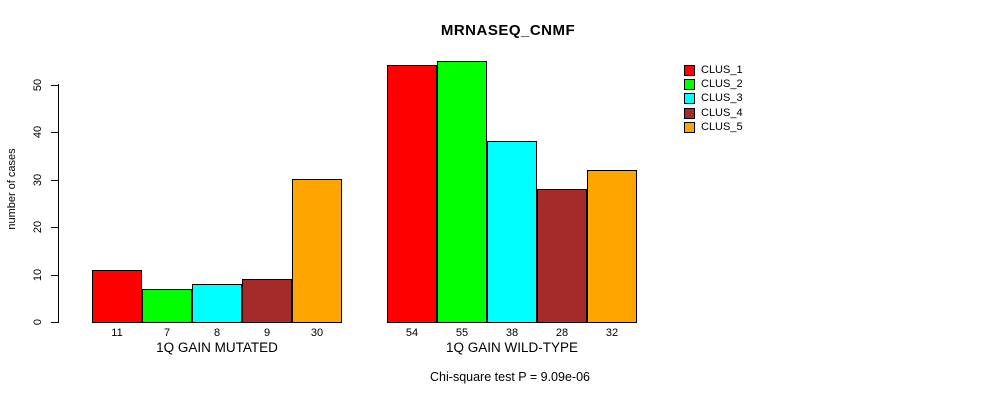 Image resolution: width=990 pixels, height=400 pixels. What do you see at coordinates (510, 377) in the screenshot?
I see `chi-square-annotation: Chi-square test P = 9.09e-06` at bounding box center [510, 377].